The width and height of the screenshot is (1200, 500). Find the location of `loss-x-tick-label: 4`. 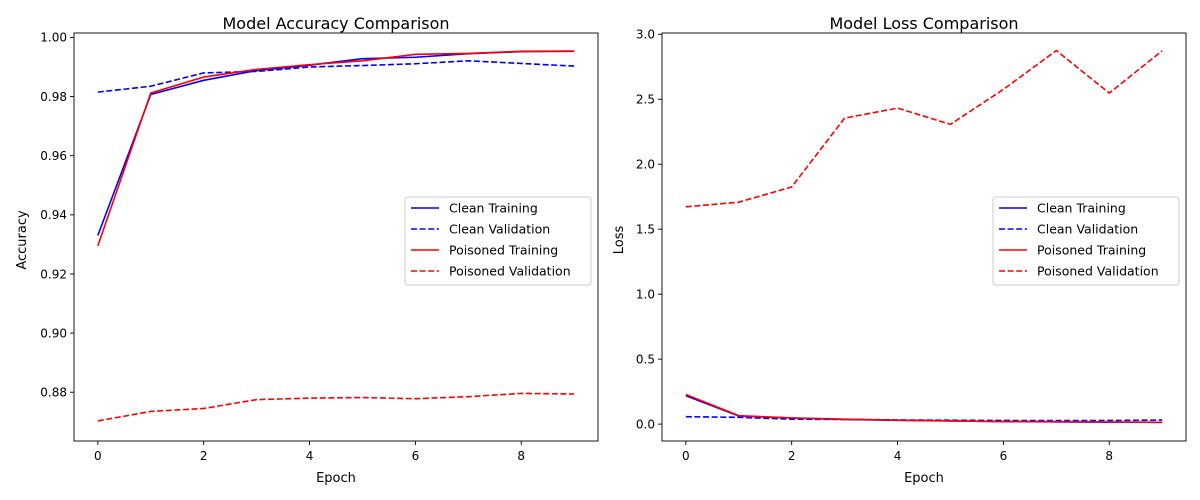

loss-x-tick-label: 4 is located at coordinates (898, 456).